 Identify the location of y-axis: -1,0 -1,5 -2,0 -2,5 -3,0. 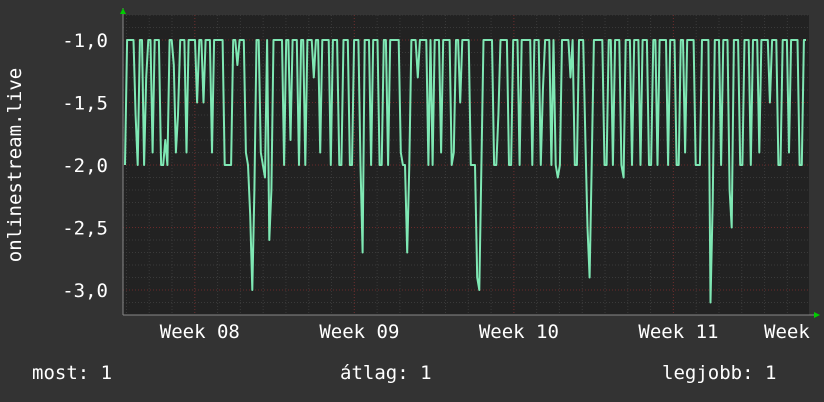
(85, 166).